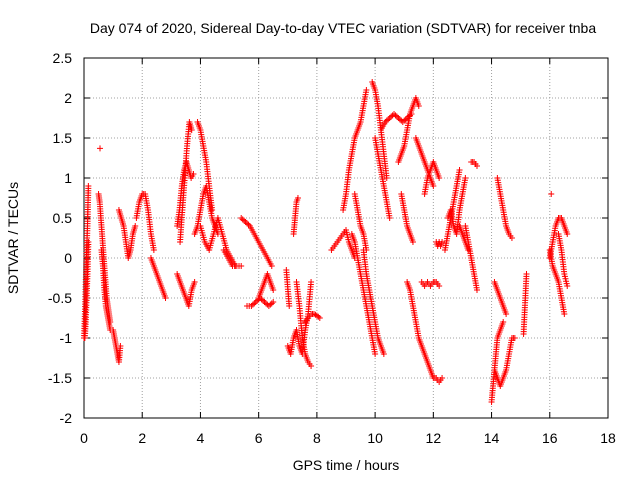 The width and height of the screenshot is (640, 480). I want to click on x-tick-label: 14, so click(492, 438).